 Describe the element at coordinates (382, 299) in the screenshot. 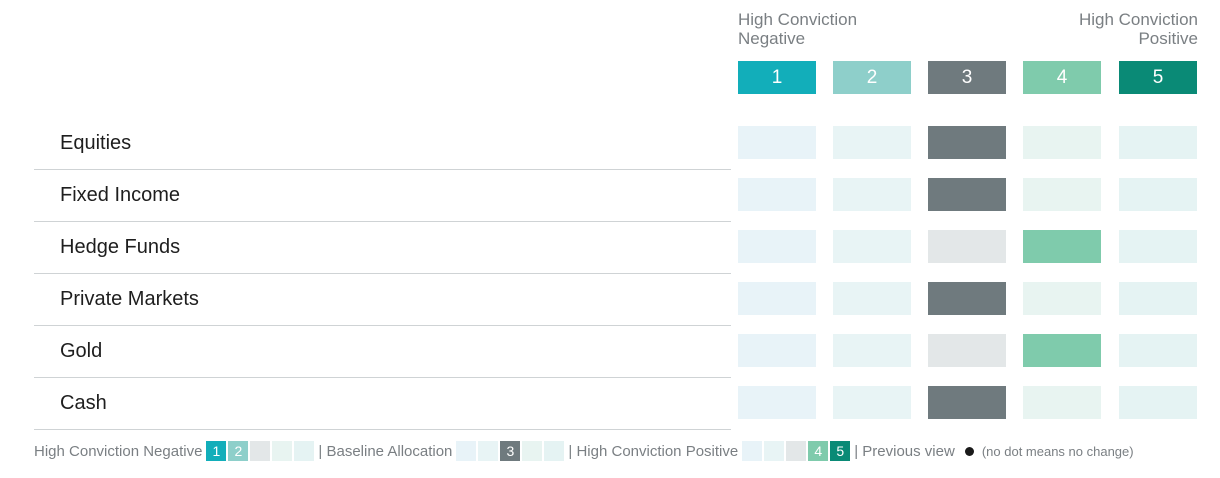

I see `table-row: Private Markets` at that location.